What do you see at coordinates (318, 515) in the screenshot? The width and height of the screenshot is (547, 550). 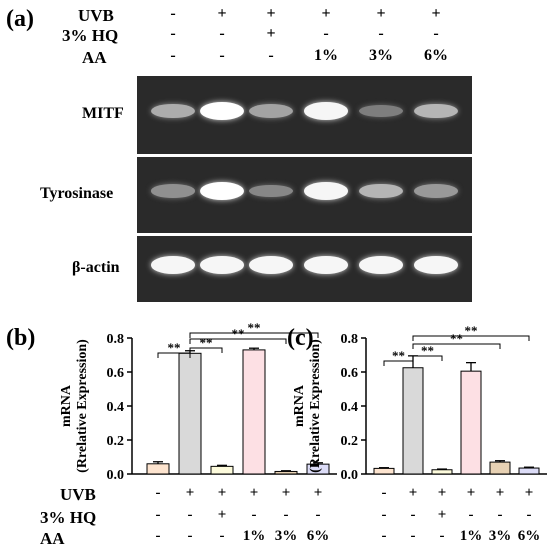 I see `bottom-cond-0-hq-5: -` at bounding box center [318, 515].